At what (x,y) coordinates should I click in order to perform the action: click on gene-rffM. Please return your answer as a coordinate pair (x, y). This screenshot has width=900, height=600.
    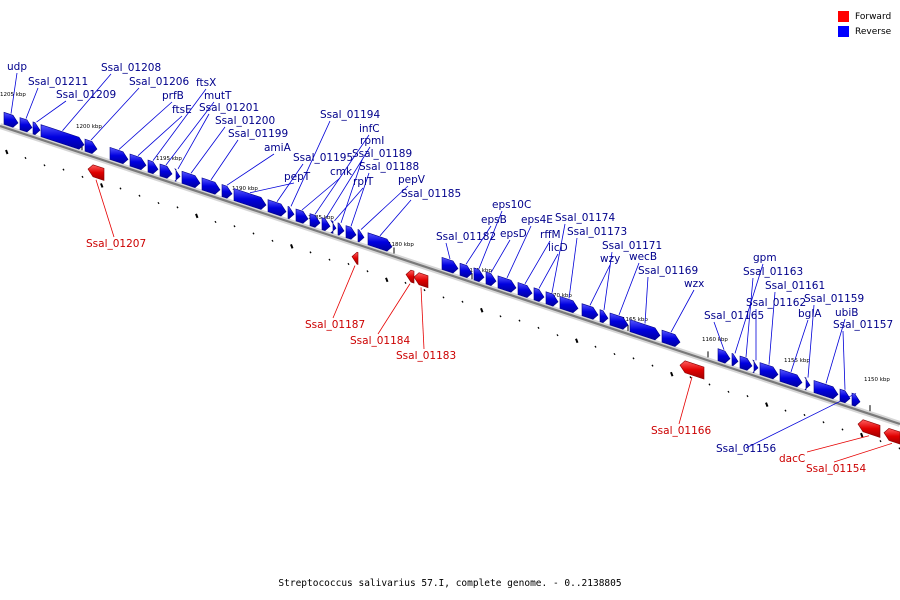
    Looking at the image, I should click on (525, 290).